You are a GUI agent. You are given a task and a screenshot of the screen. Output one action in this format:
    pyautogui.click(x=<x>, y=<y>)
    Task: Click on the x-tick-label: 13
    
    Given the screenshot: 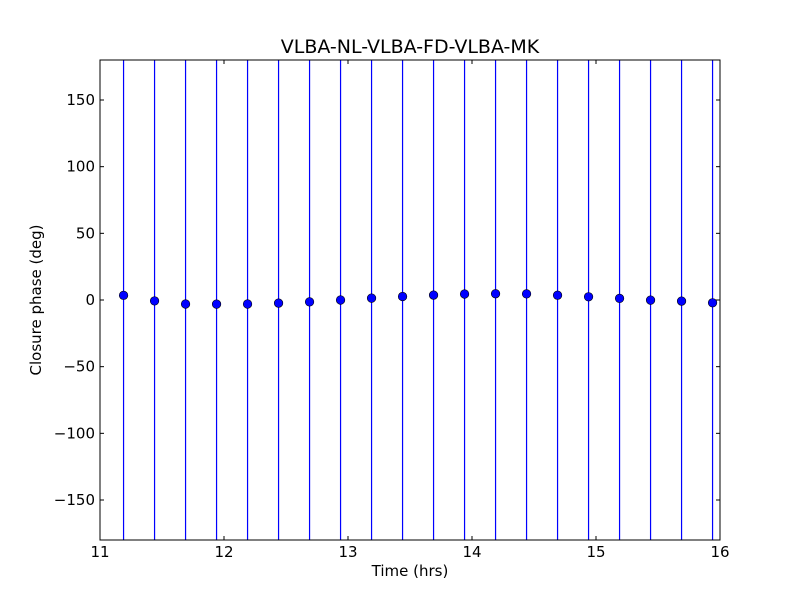 What is the action you would take?
    pyautogui.click(x=347, y=552)
    